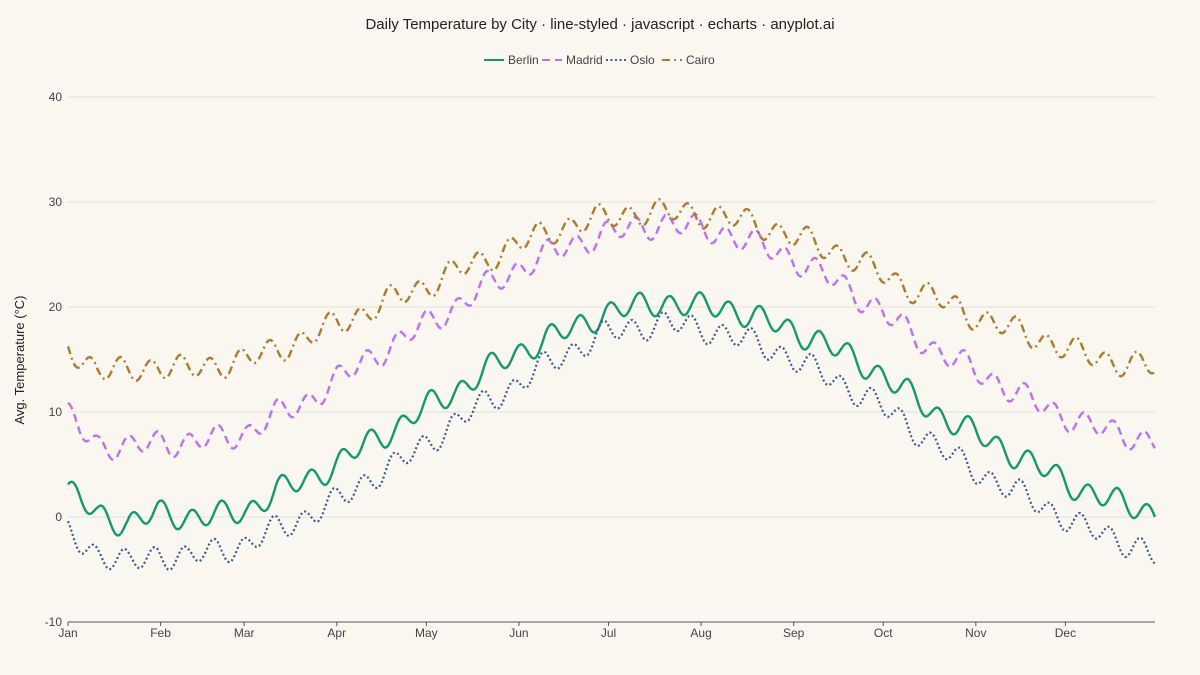 The width and height of the screenshot is (1200, 675). I want to click on legend-item-oslo: Oslo, so click(630, 60).